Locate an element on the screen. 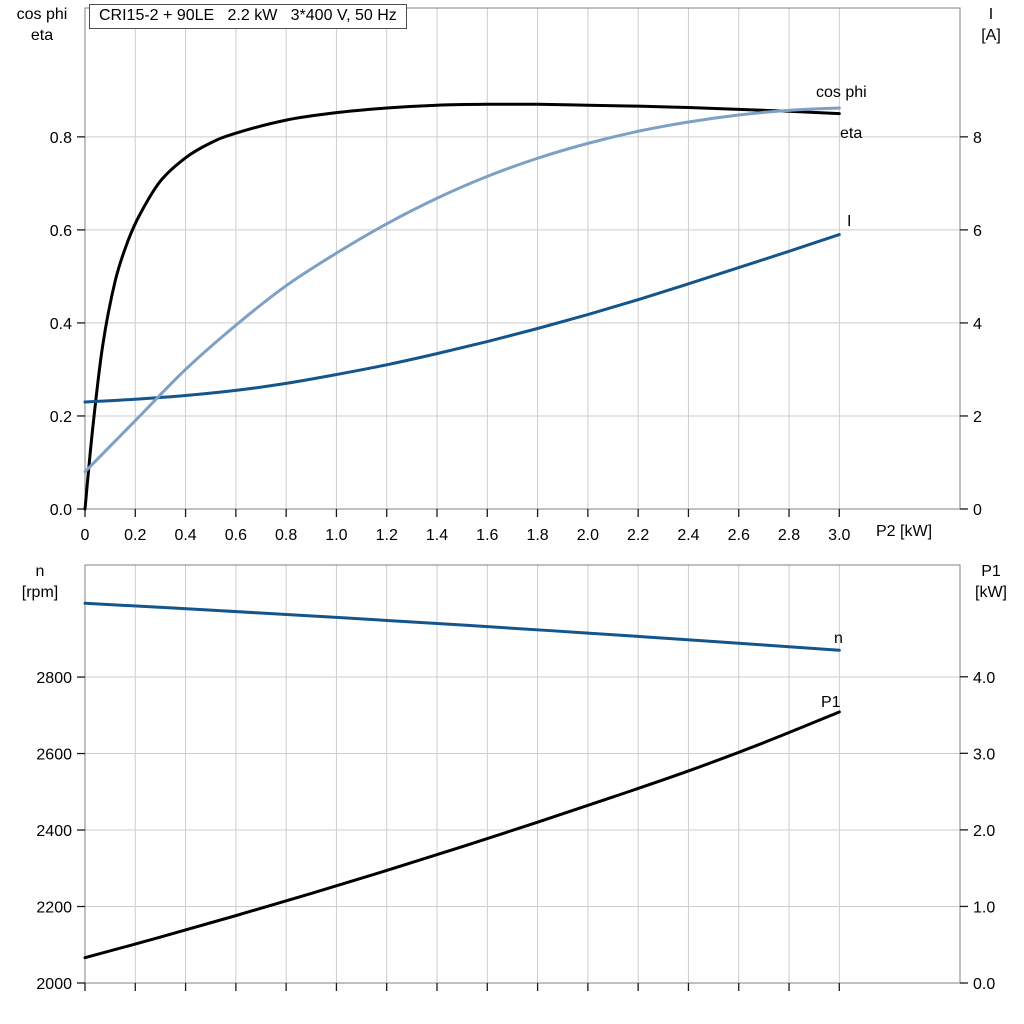  x-tick-label: 2.2 is located at coordinates (638, 535).